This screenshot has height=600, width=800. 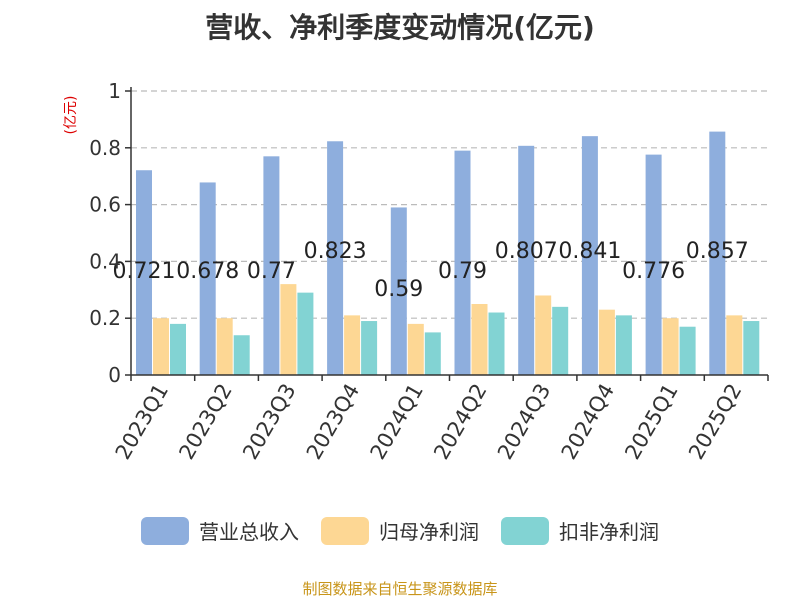 I want to click on source-note: 制图数据来自恒生聚源数据库, so click(x=400, y=589).